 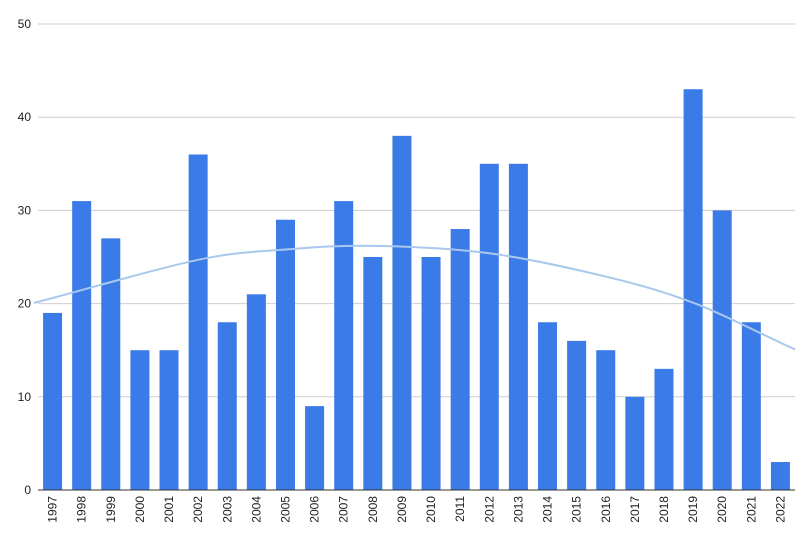 What do you see at coordinates (227, 406) in the screenshot?
I see `bar-2003` at bounding box center [227, 406].